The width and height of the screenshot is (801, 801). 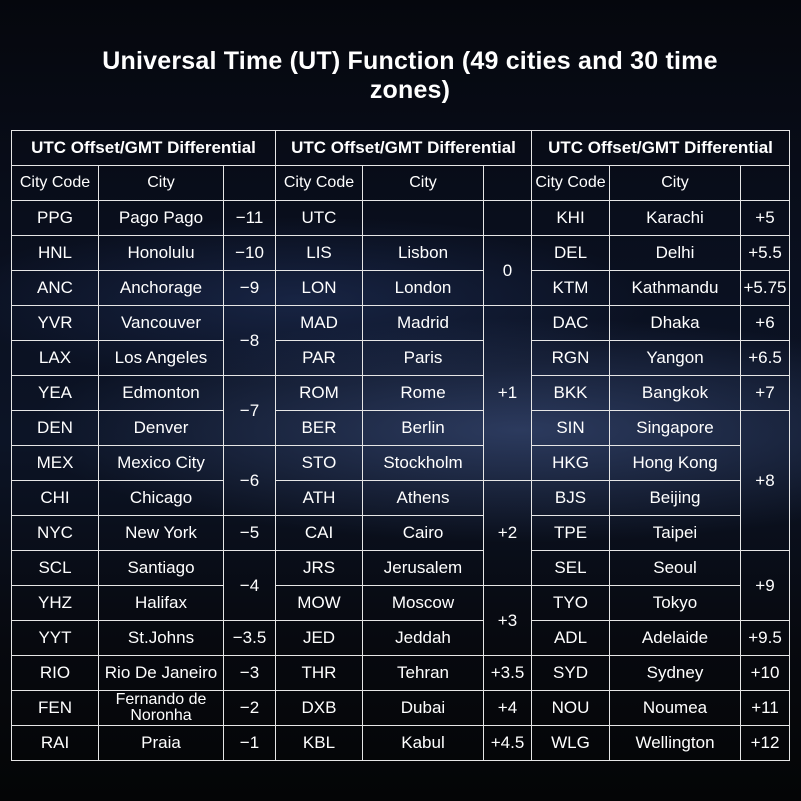 I want to click on city-code: BER, so click(x=319, y=428).